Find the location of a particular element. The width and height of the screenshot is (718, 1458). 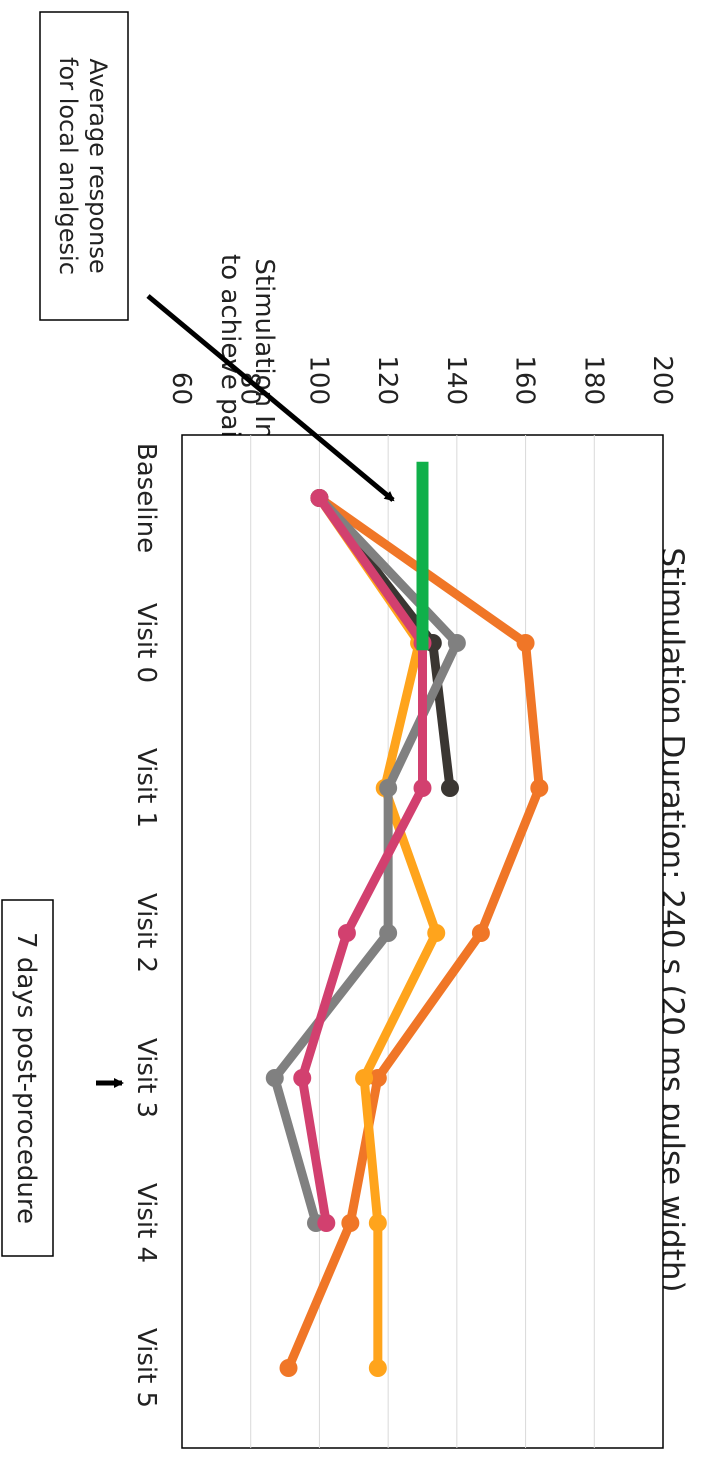

y-tick-label: 200 is located at coordinates (662, 380).